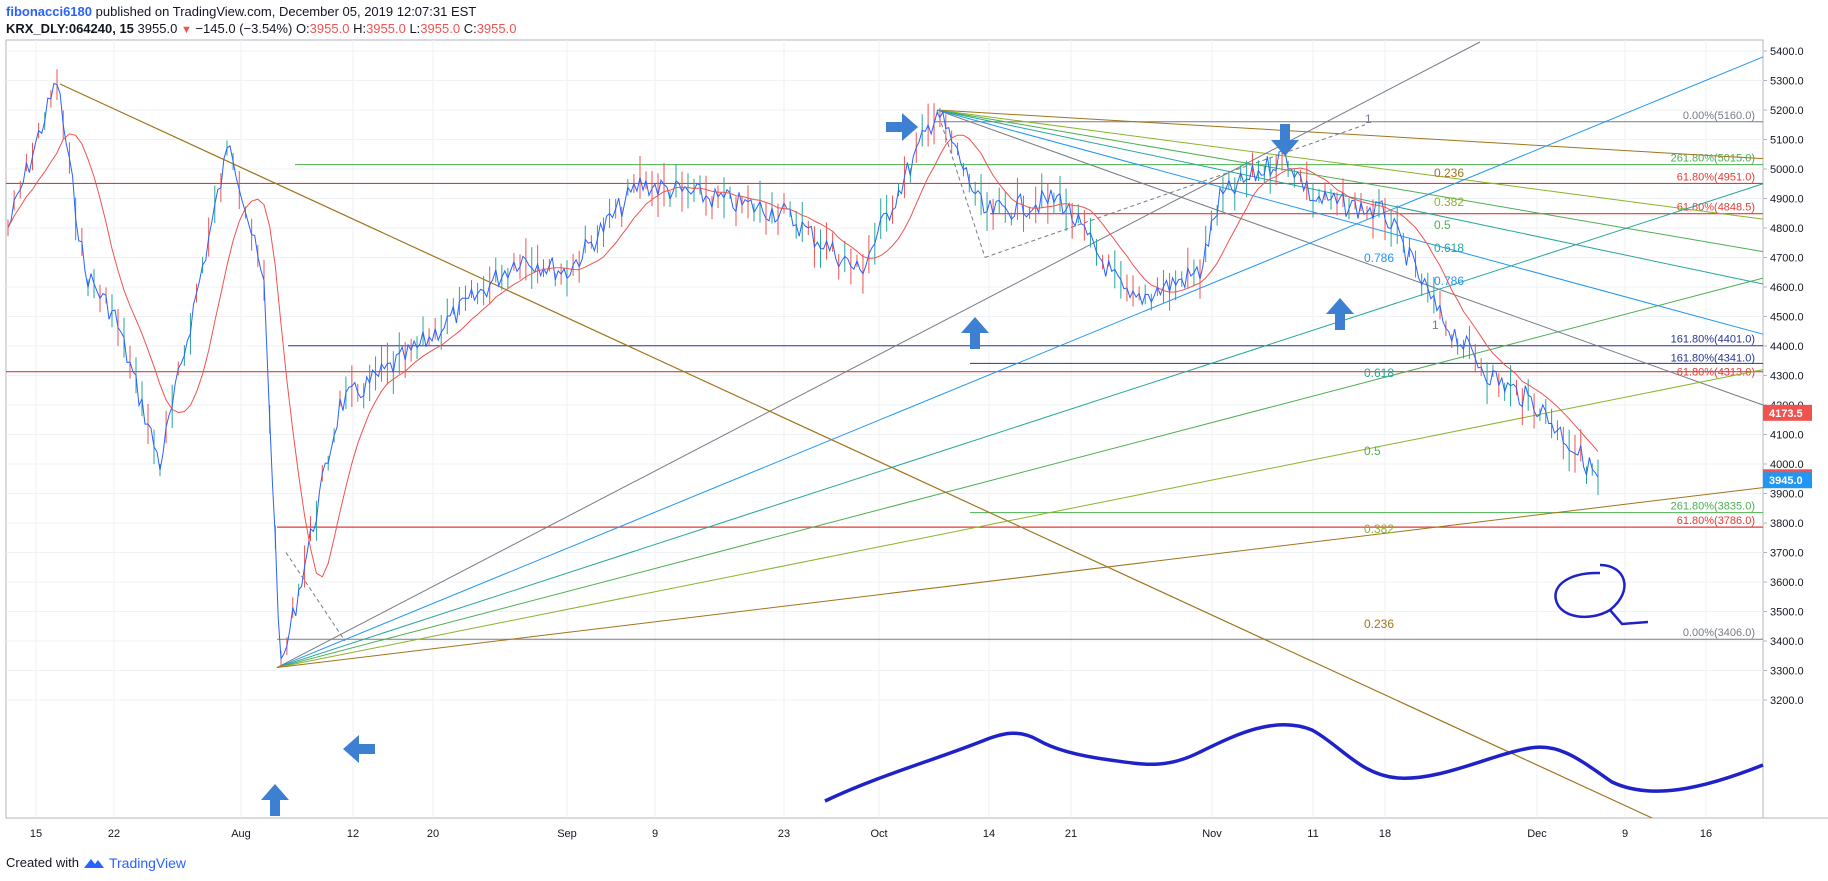 This screenshot has width=1828, height=881. Describe the element at coordinates (1601, 594) in the screenshot. I see `circle-mark` at that location.